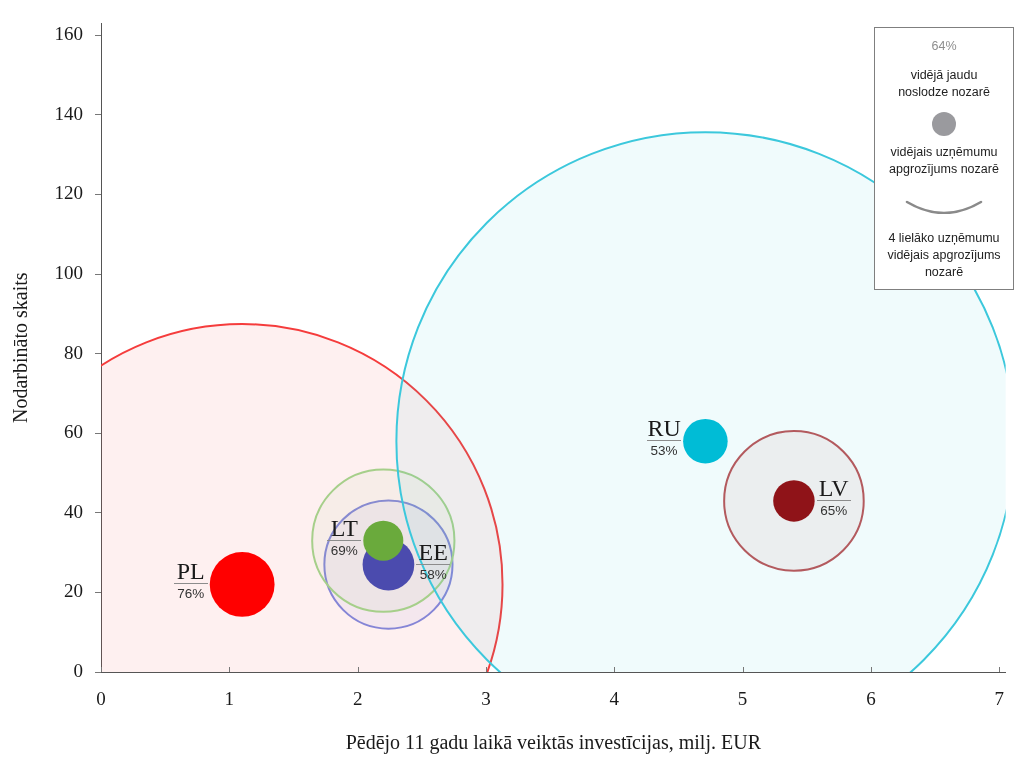 This screenshot has height=760, width=1021. What do you see at coordinates (486, 699) in the screenshot?
I see `x-tick-label: 3` at bounding box center [486, 699].